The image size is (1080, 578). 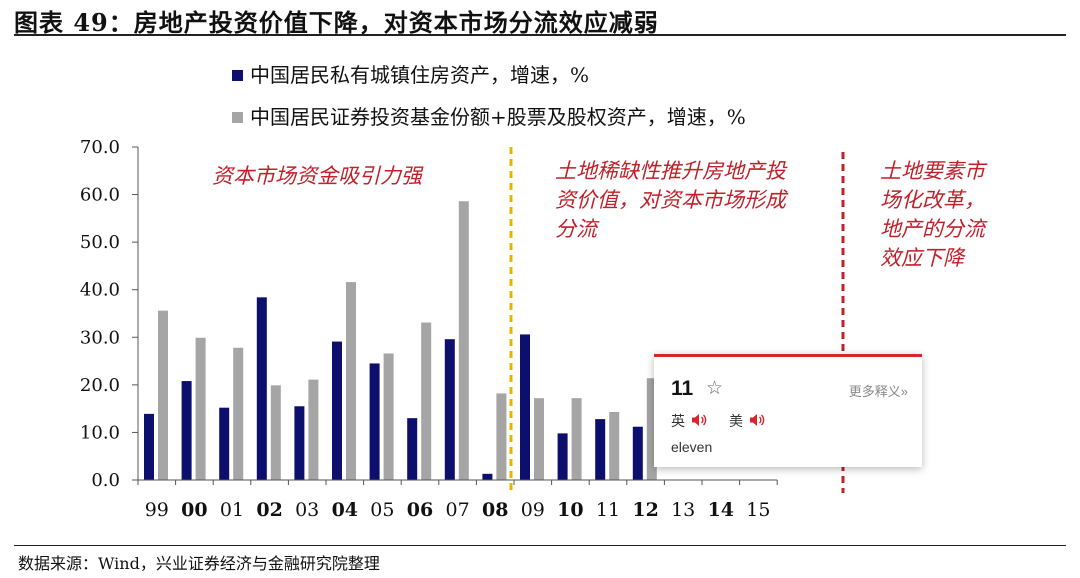 I want to click on x-axis: 99 00 01 02 03 04 05 06 07 08 09 10 11 12 13 14 15, so click(x=457, y=500).